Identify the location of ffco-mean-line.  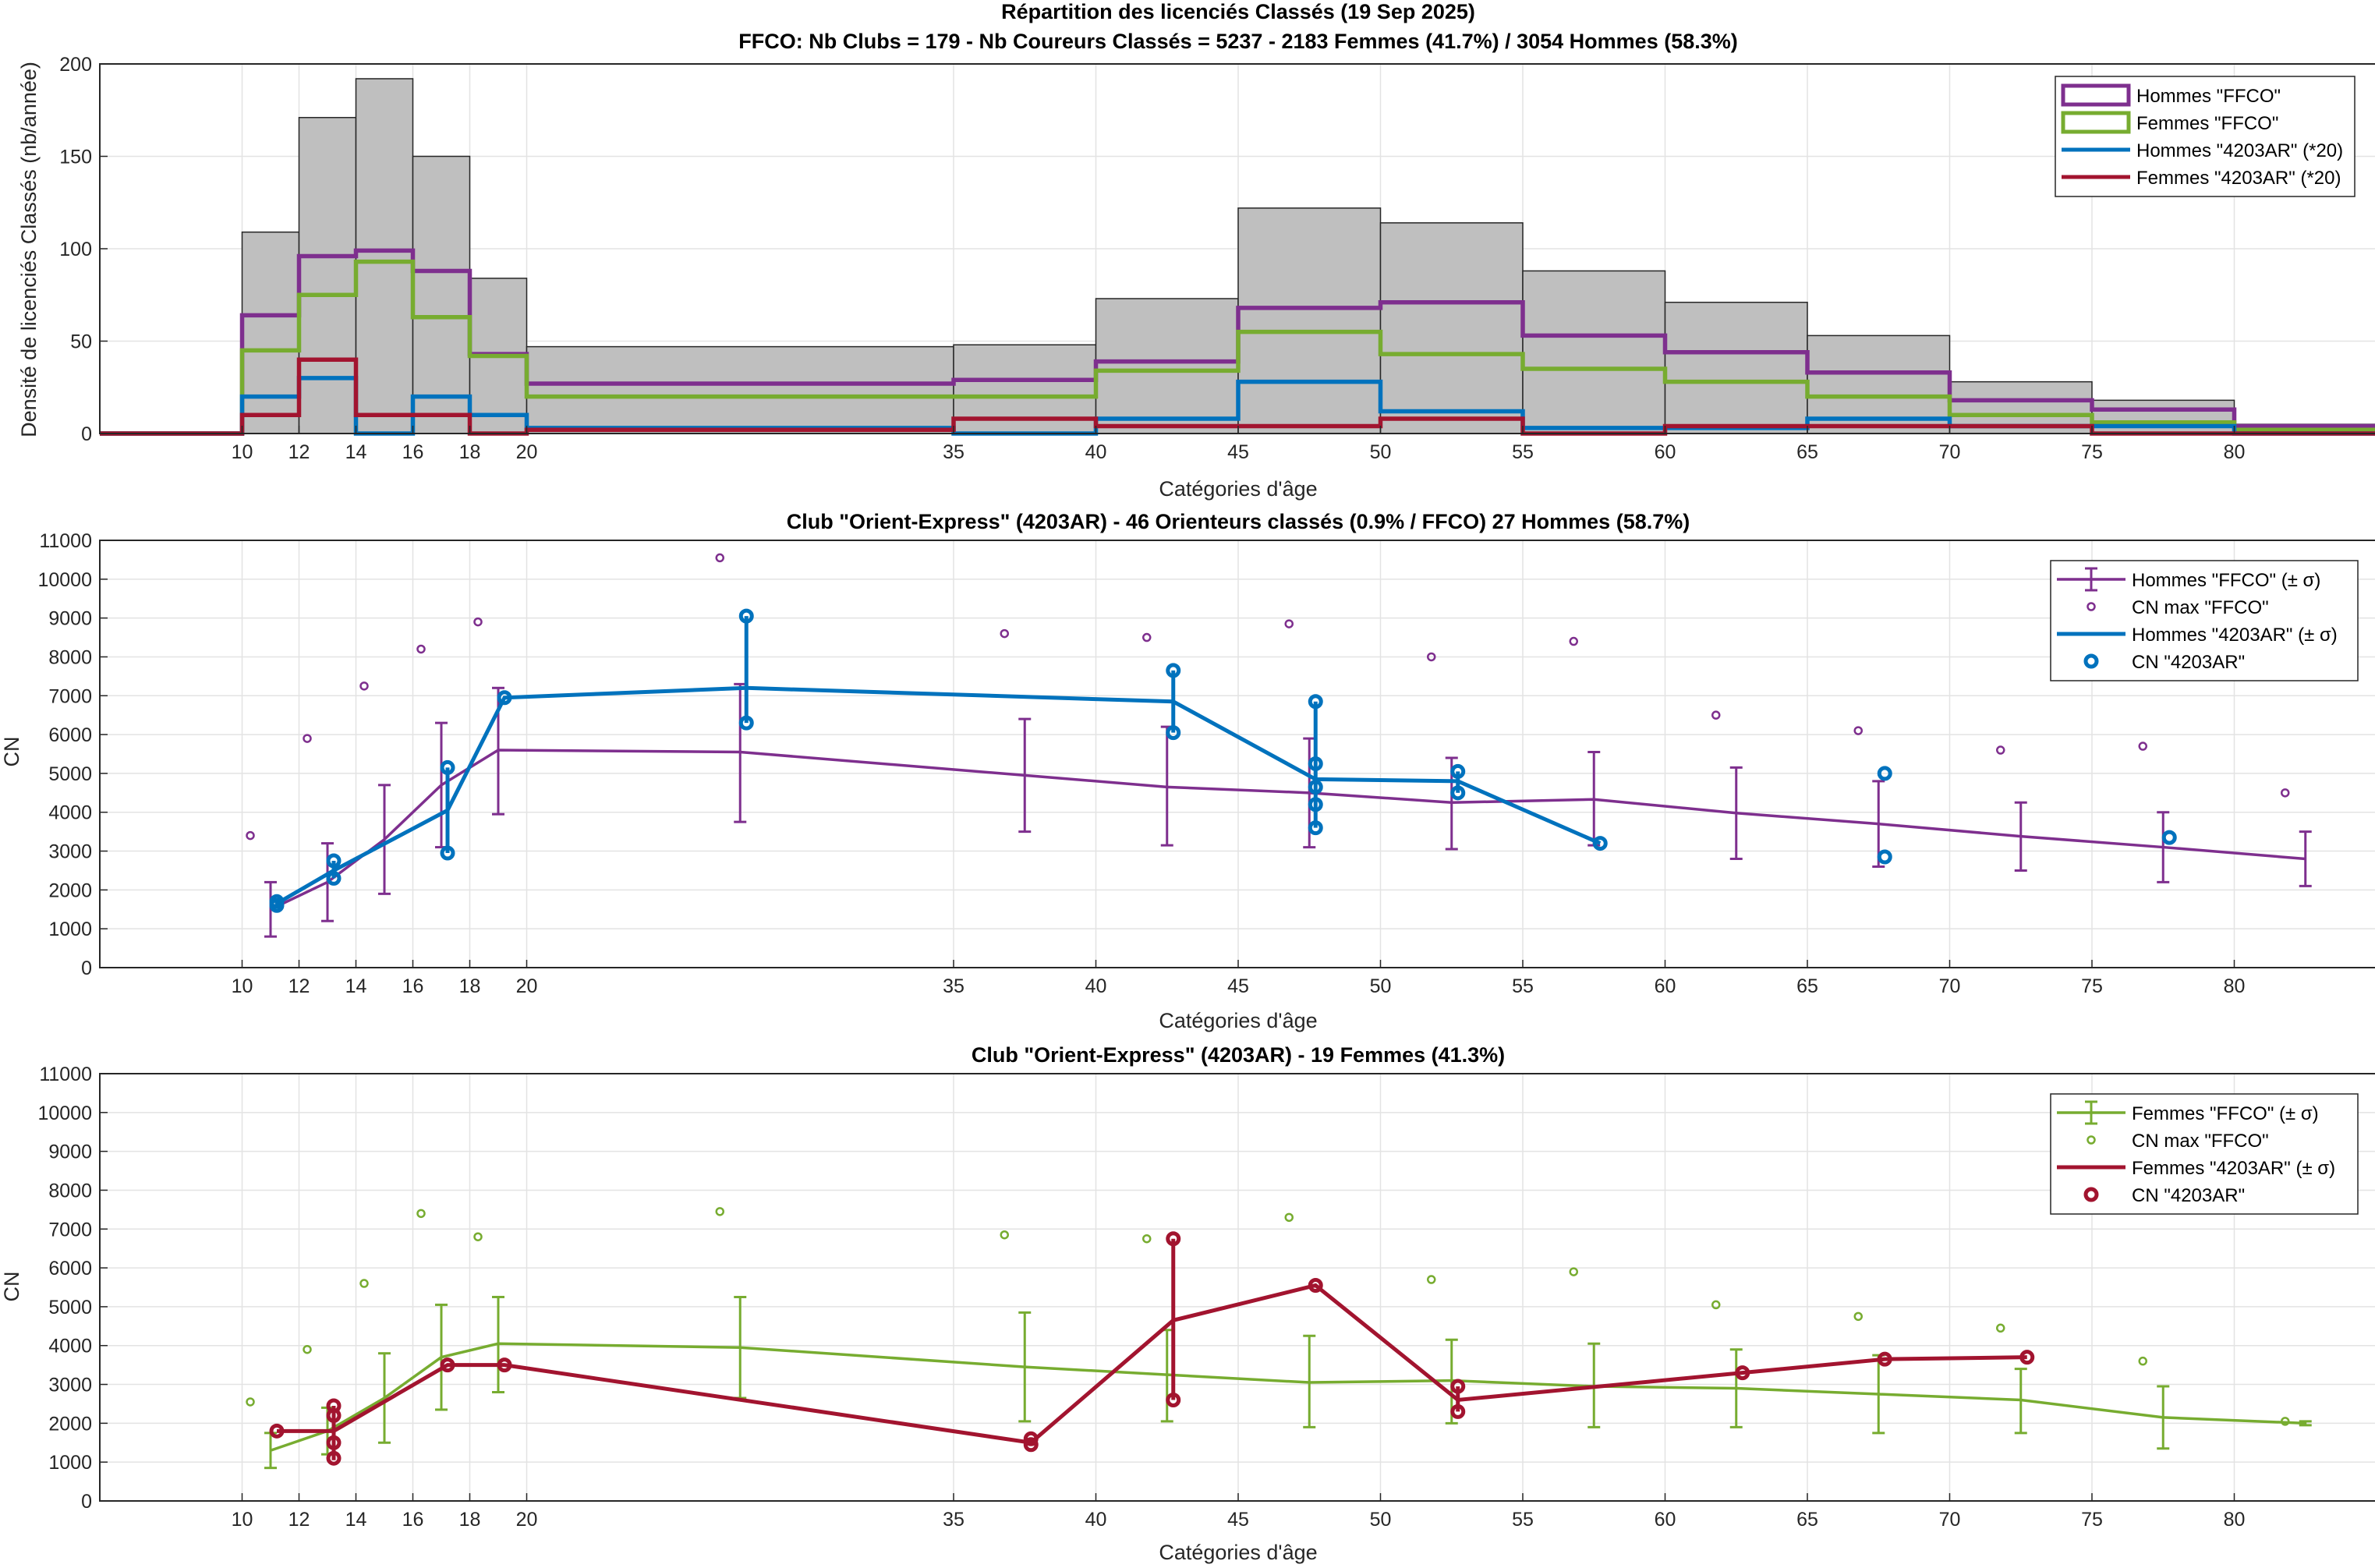
(1288, 830).